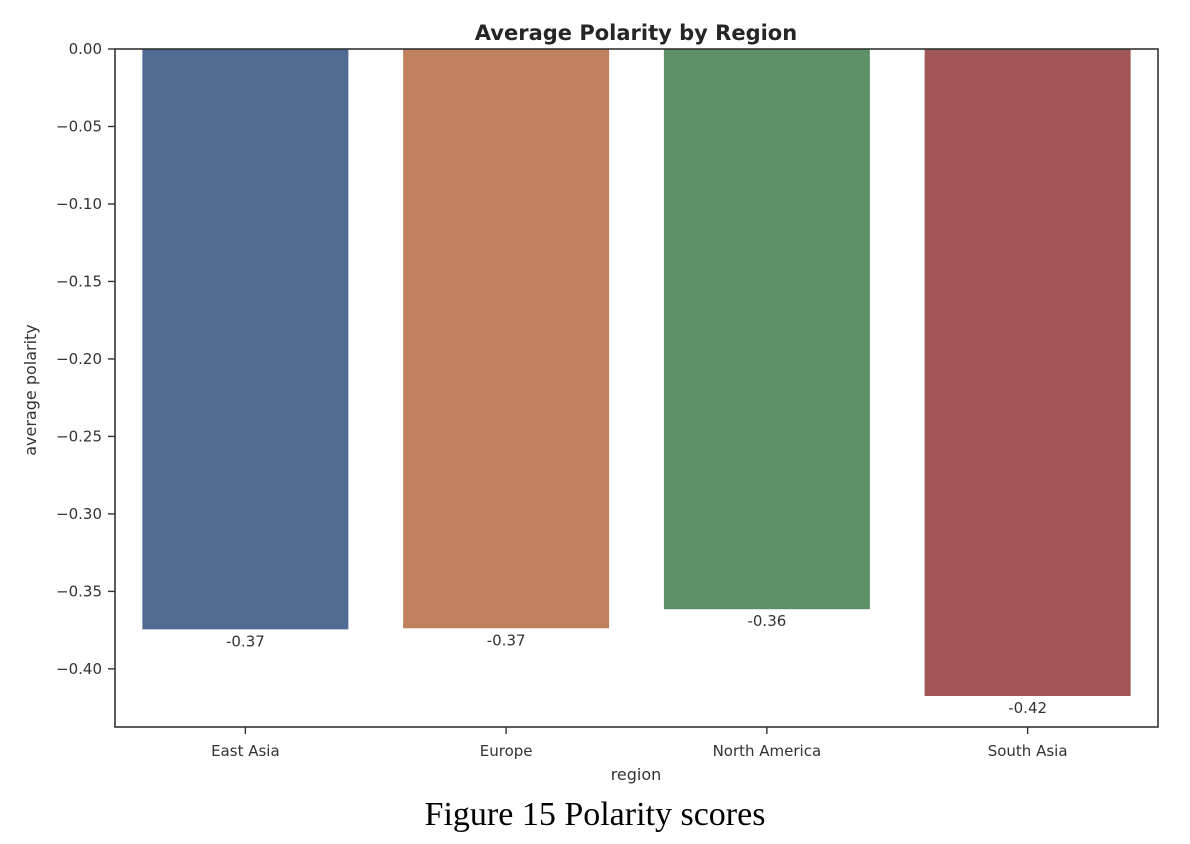 The height and width of the screenshot is (844, 1190). Describe the element at coordinates (1027, 708) in the screenshot. I see `bar-value-label: -0.42` at that location.